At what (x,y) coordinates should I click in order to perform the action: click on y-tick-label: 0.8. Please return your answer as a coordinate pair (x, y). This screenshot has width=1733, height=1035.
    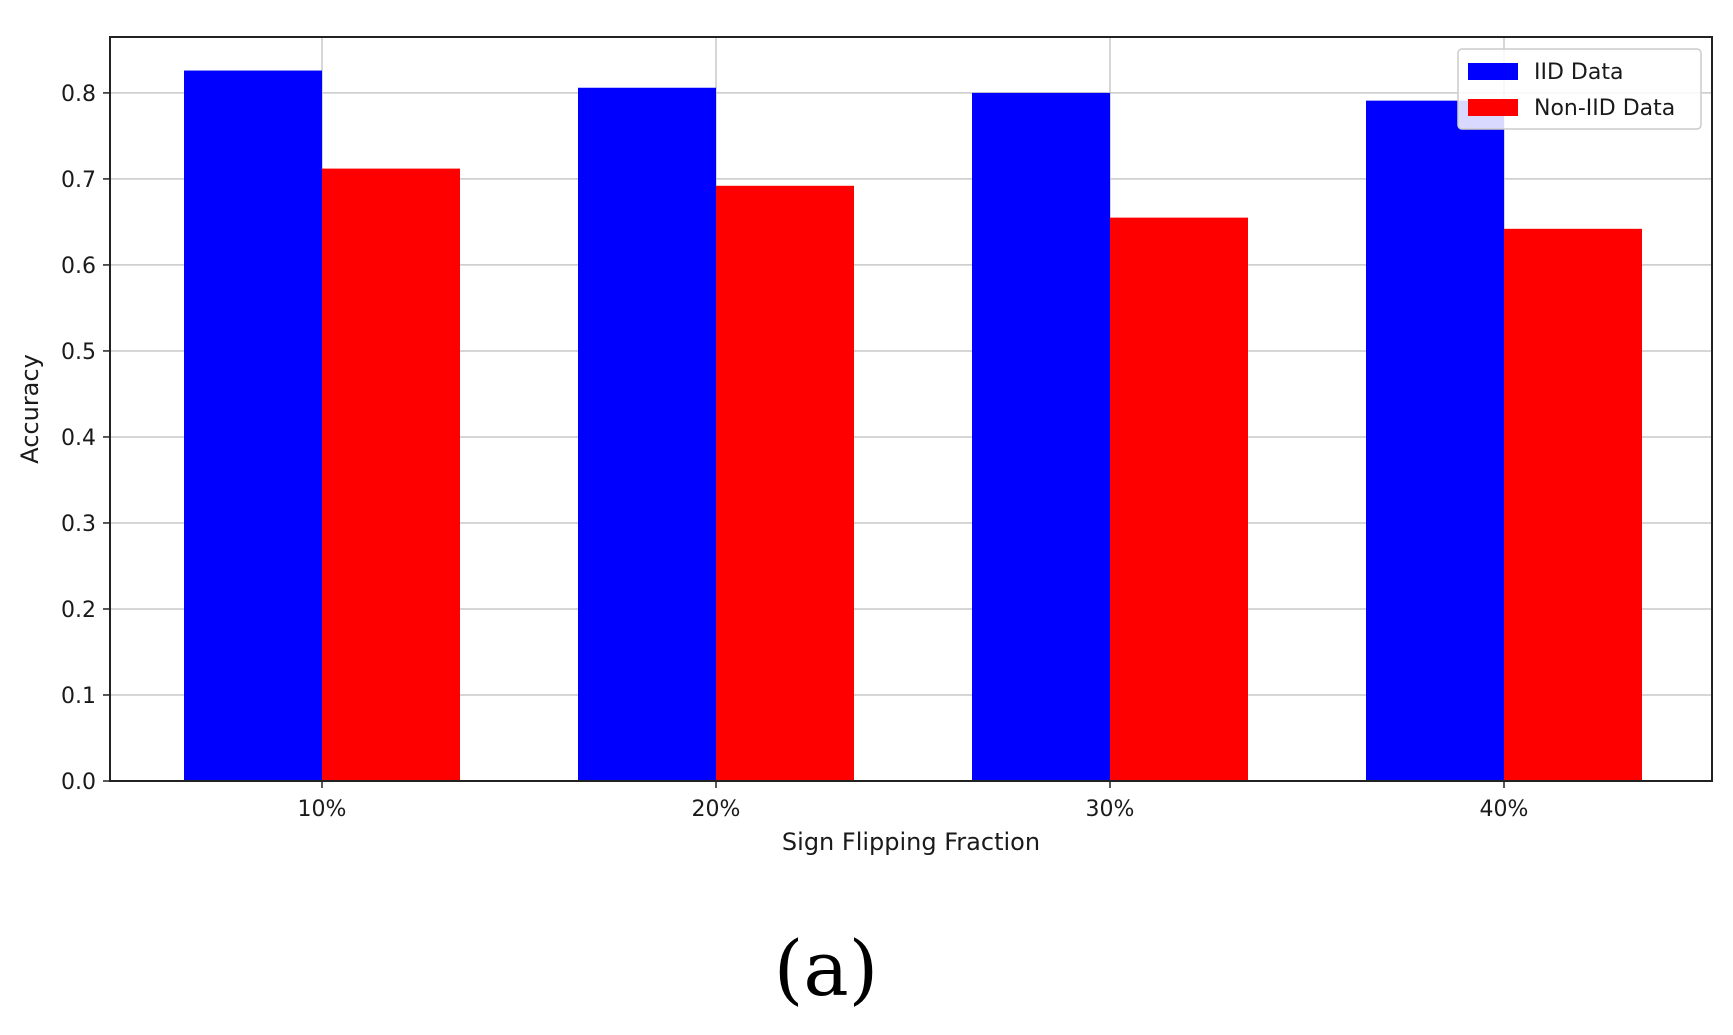
    Looking at the image, I should click on (78, 94).